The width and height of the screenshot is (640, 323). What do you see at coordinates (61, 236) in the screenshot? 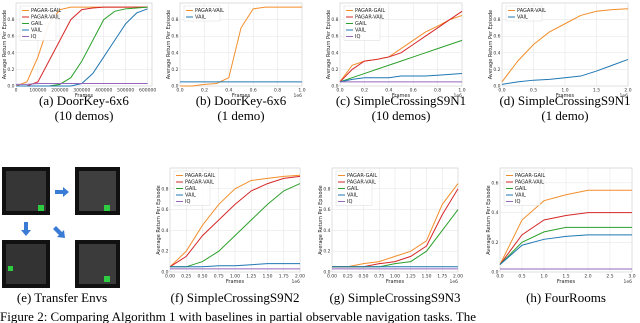
I see `transfer-envs: (e) Transfer Envs` at bounding box center [61, 236].